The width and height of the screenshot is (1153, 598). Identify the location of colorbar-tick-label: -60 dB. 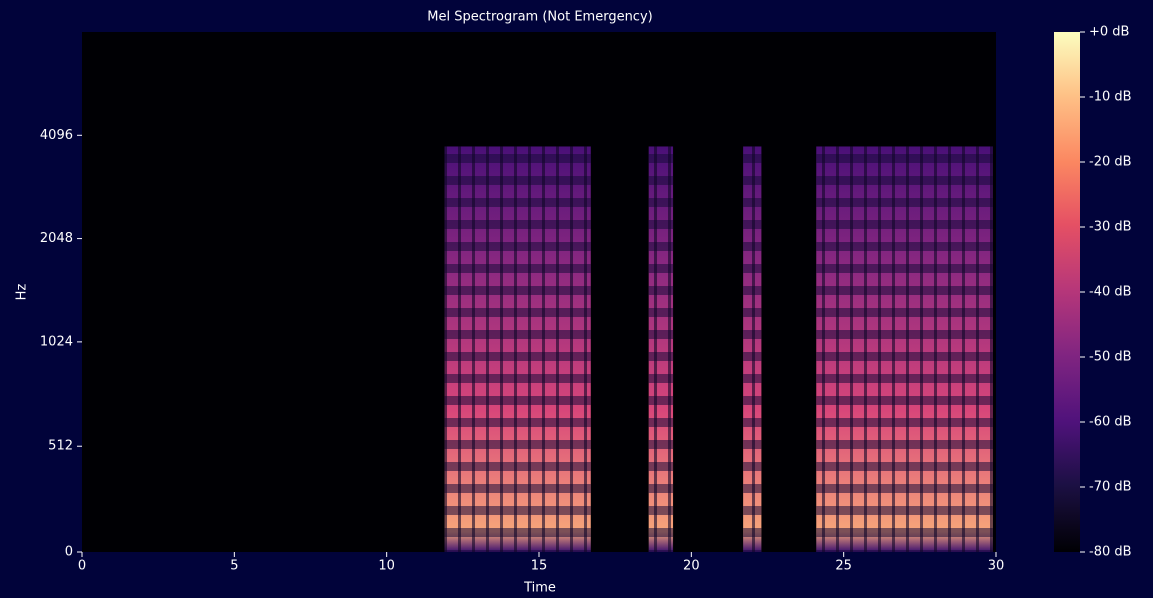
(1110, 422).